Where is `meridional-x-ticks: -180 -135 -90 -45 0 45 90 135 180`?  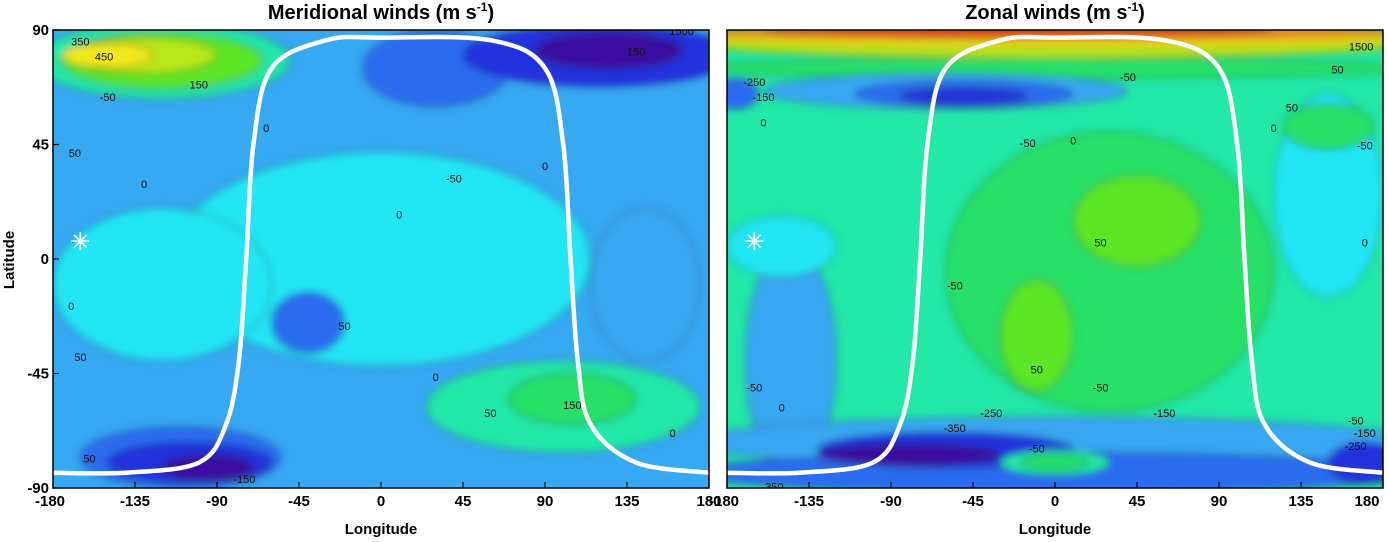 meridional-x-ticks: -180 -135 -90 -45 0 45 90 135 180 is located at coordinates (378, 496).